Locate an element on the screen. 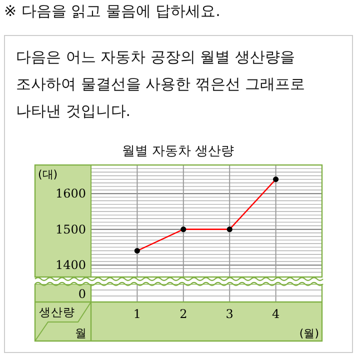  y-tick-label: 1400 is located at coordinates (70, 265).